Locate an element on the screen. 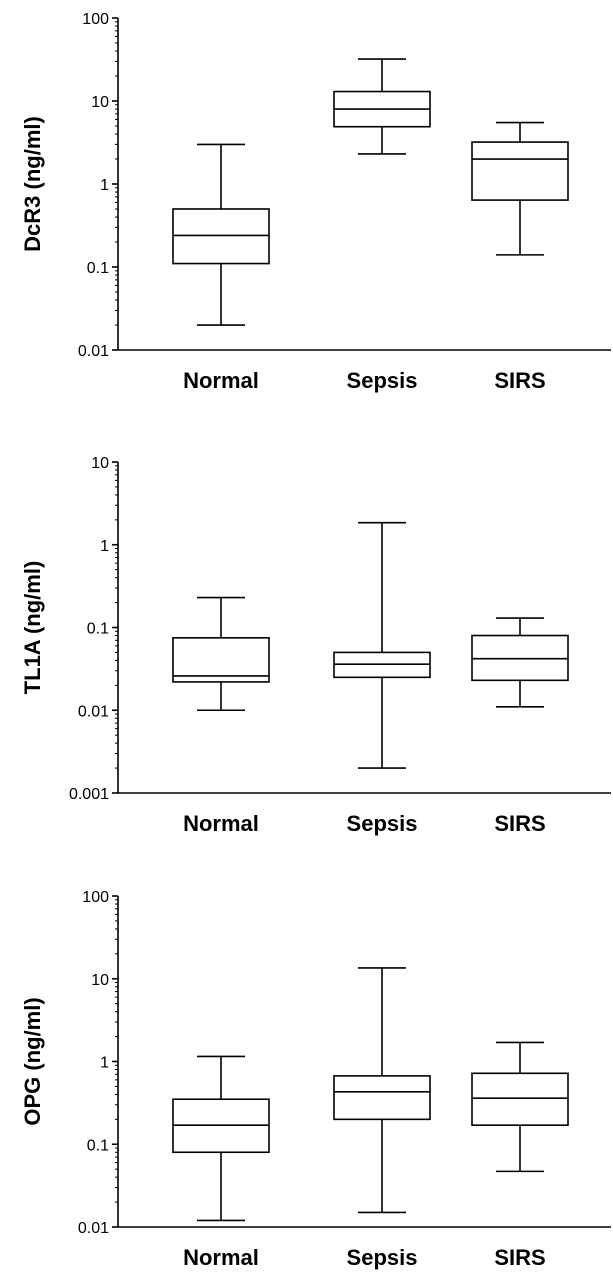 The height and width of the screenshot is (1278, 613). panel-1-y-tick-label: 1 is located at coordinates (104, 185).